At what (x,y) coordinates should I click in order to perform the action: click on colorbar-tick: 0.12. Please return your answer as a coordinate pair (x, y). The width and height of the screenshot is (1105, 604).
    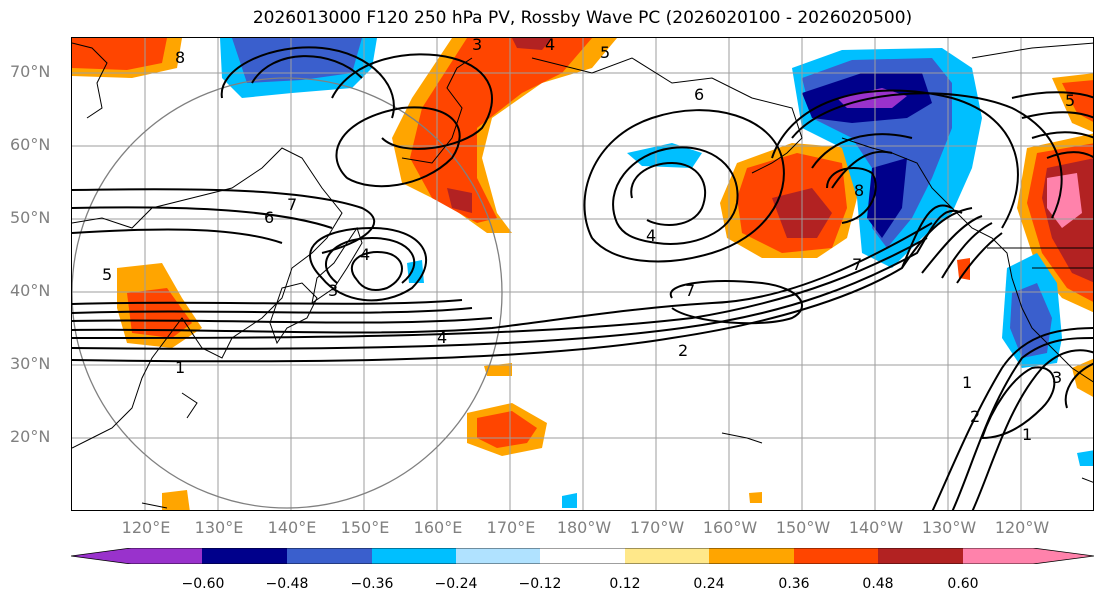
    Looking at the image, I should click on (625, 584).